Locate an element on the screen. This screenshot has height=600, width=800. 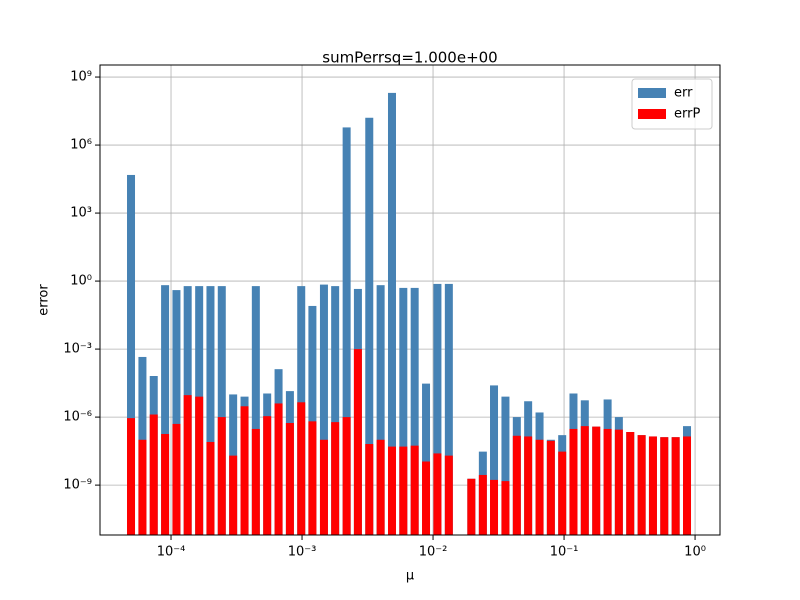
x-tick-label: 10⁰ is located at coordinates (695, 552).